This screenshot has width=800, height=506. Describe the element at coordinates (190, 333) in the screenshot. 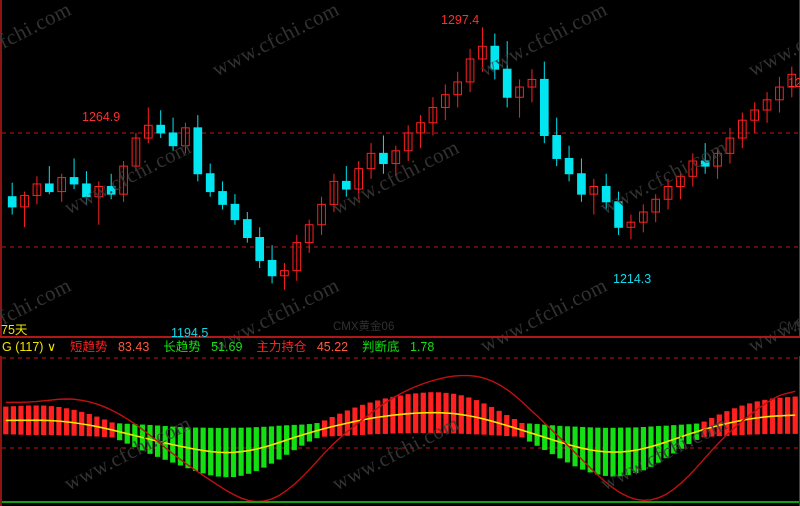

I see `price-annotation-low-1194: 1194.5` at that location.